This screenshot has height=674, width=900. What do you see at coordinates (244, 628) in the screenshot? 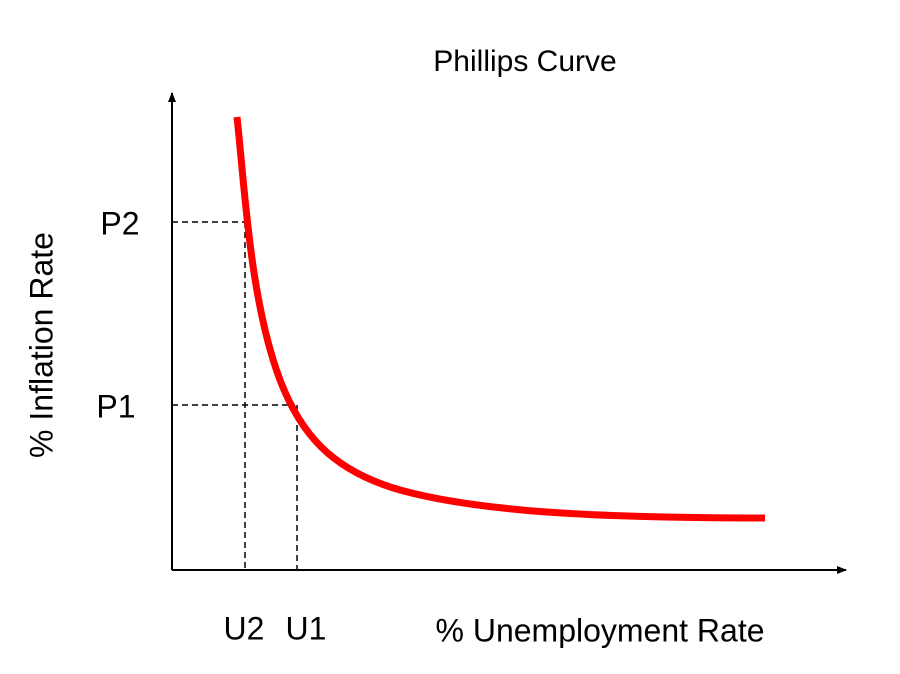
I see `u2-label: U2` at bounding box center [244, 628].